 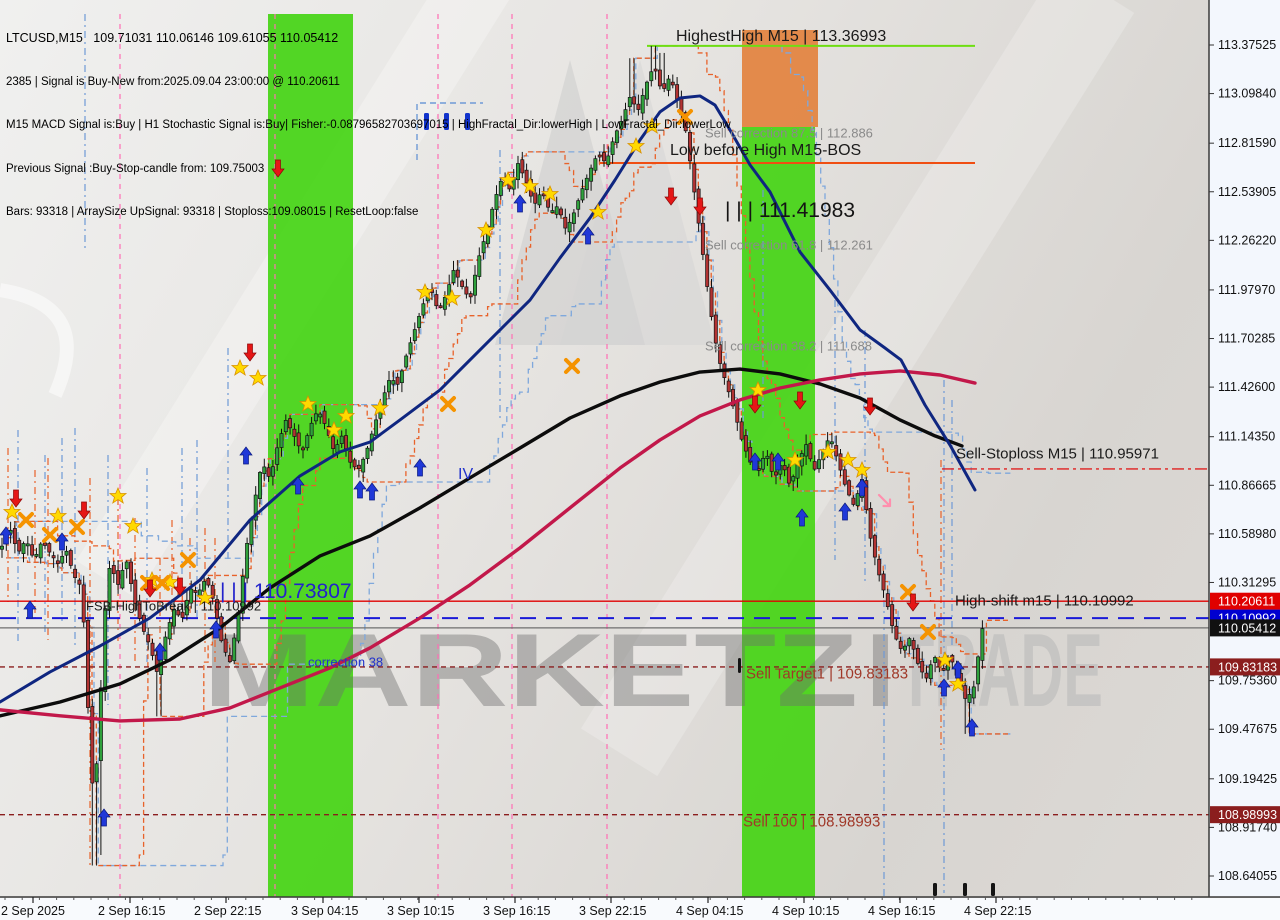 What do you see at coordinates (739, 665) in the screenshot?
I see `wave-I-marker` at bounding box center [739, 665].